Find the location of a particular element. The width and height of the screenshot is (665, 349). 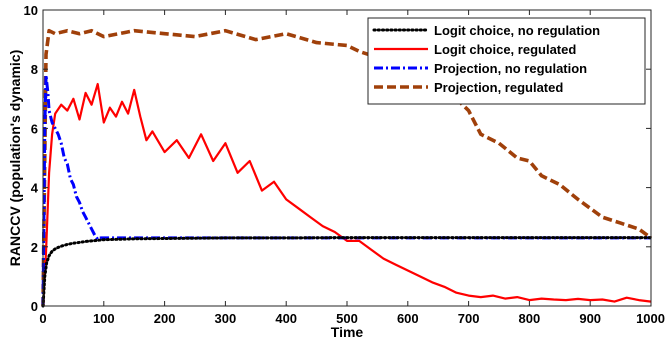

y-tick-label: 0 is located at coordinates (34, 306).